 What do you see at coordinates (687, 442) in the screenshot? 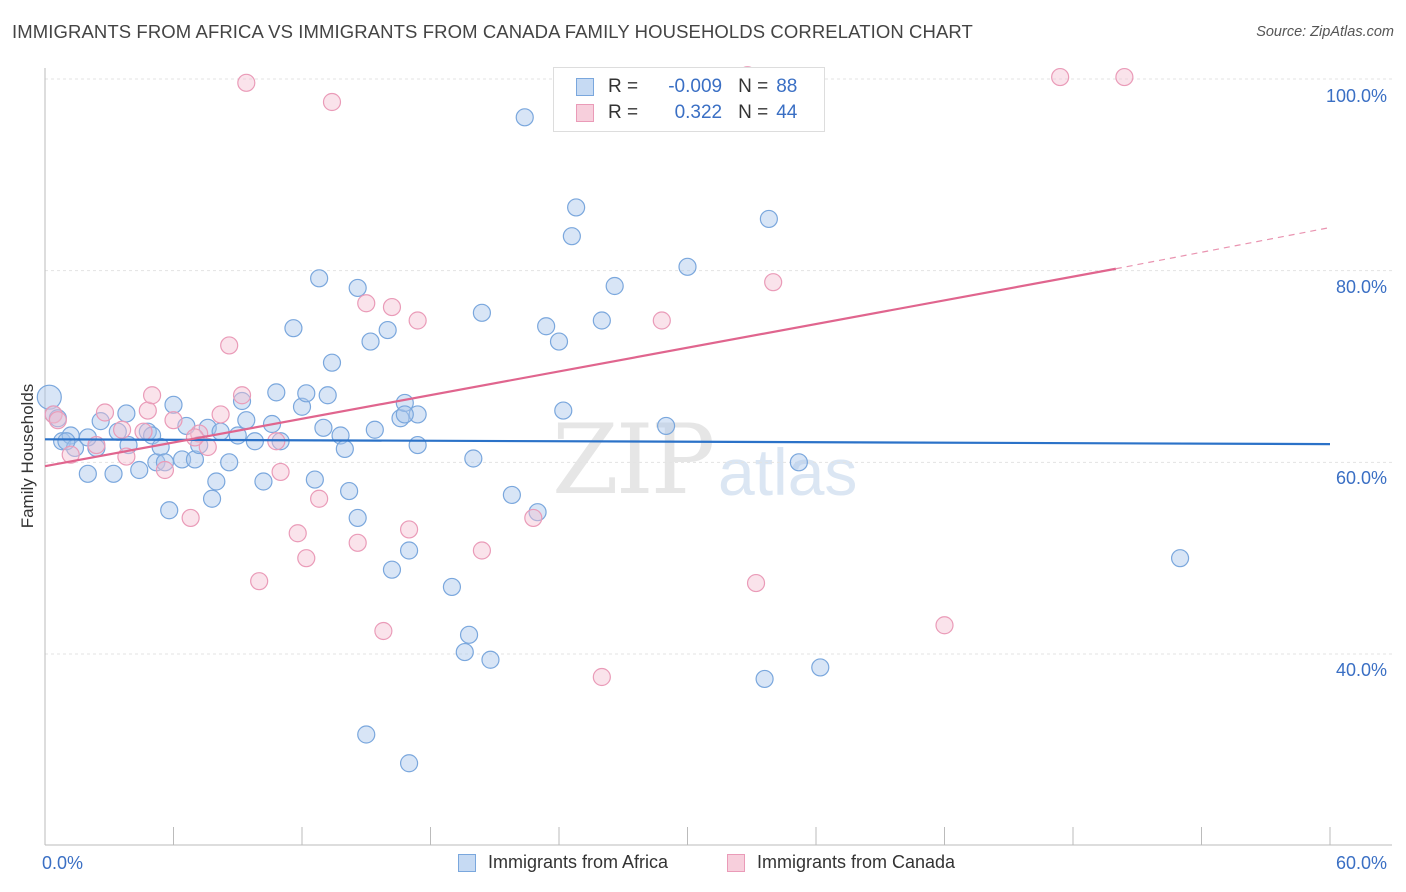
I see `trendline-africa` at bounding box center [687, 442].